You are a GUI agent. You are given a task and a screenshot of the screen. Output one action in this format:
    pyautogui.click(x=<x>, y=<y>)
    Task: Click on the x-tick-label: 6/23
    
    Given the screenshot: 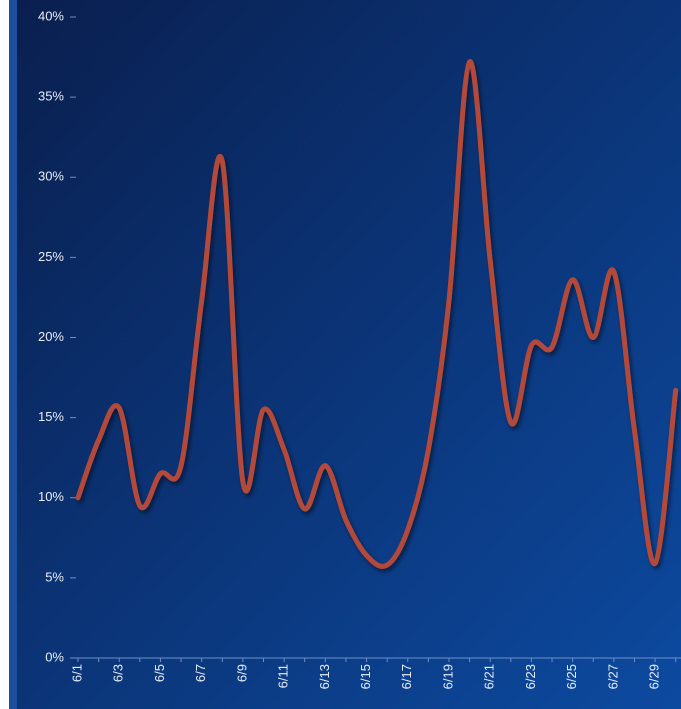 What is the action you would take?
    pyautogui.click(x=530, y=676)
    